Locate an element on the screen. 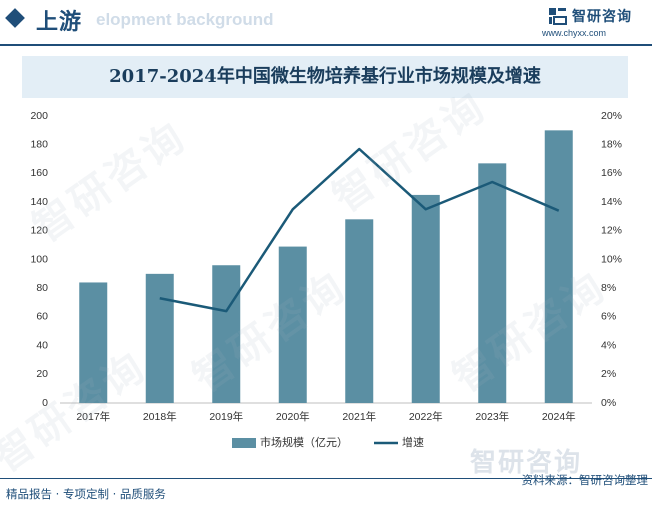  diamond-icon is located at coordinates (15, 18).